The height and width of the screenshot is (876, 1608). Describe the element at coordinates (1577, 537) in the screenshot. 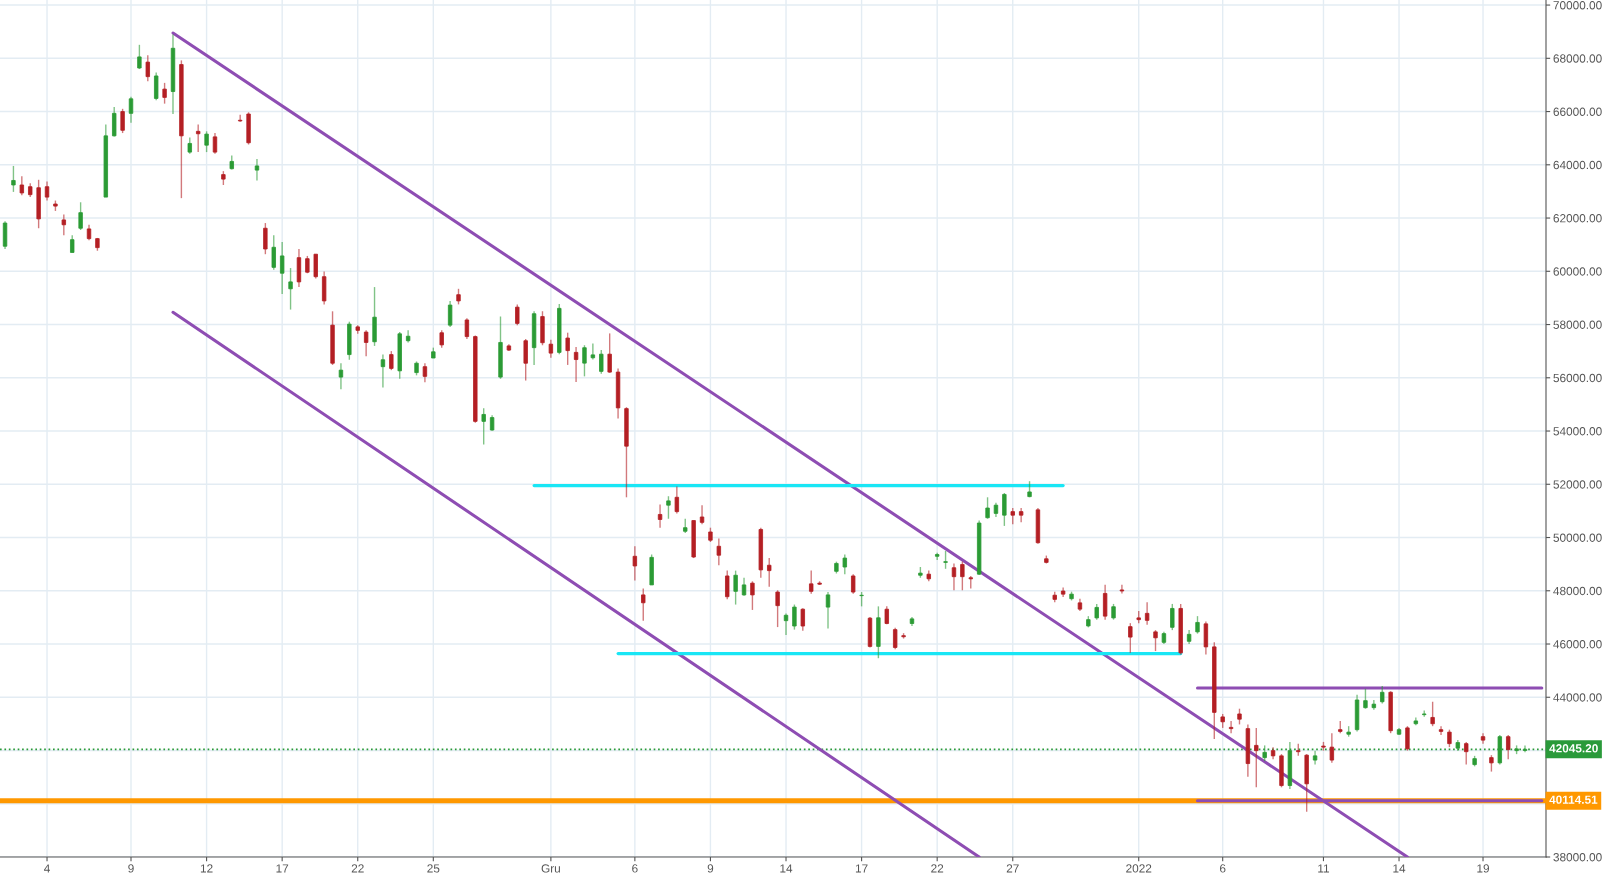

I see `y-tick-label: 50000.00` at that location.